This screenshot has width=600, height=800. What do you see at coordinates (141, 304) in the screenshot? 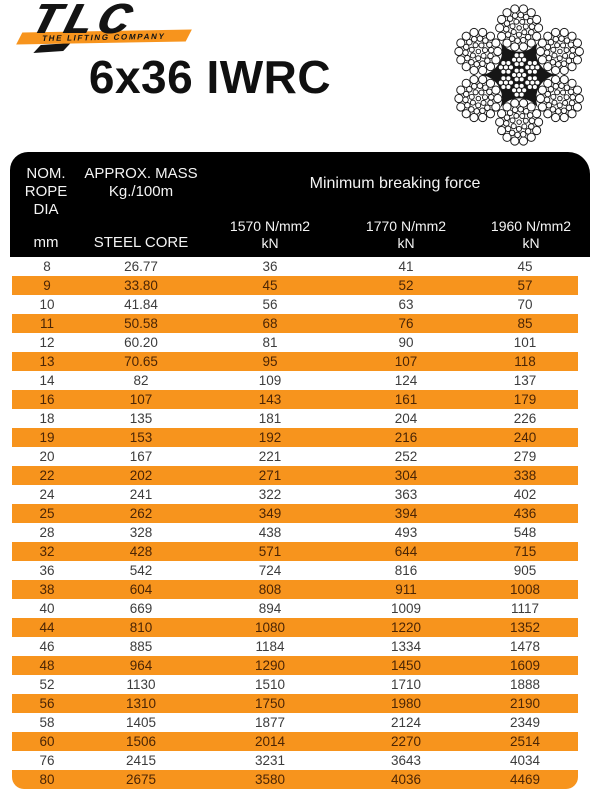
I see `table-cell: 41.84` at bounding box center [141, 304].